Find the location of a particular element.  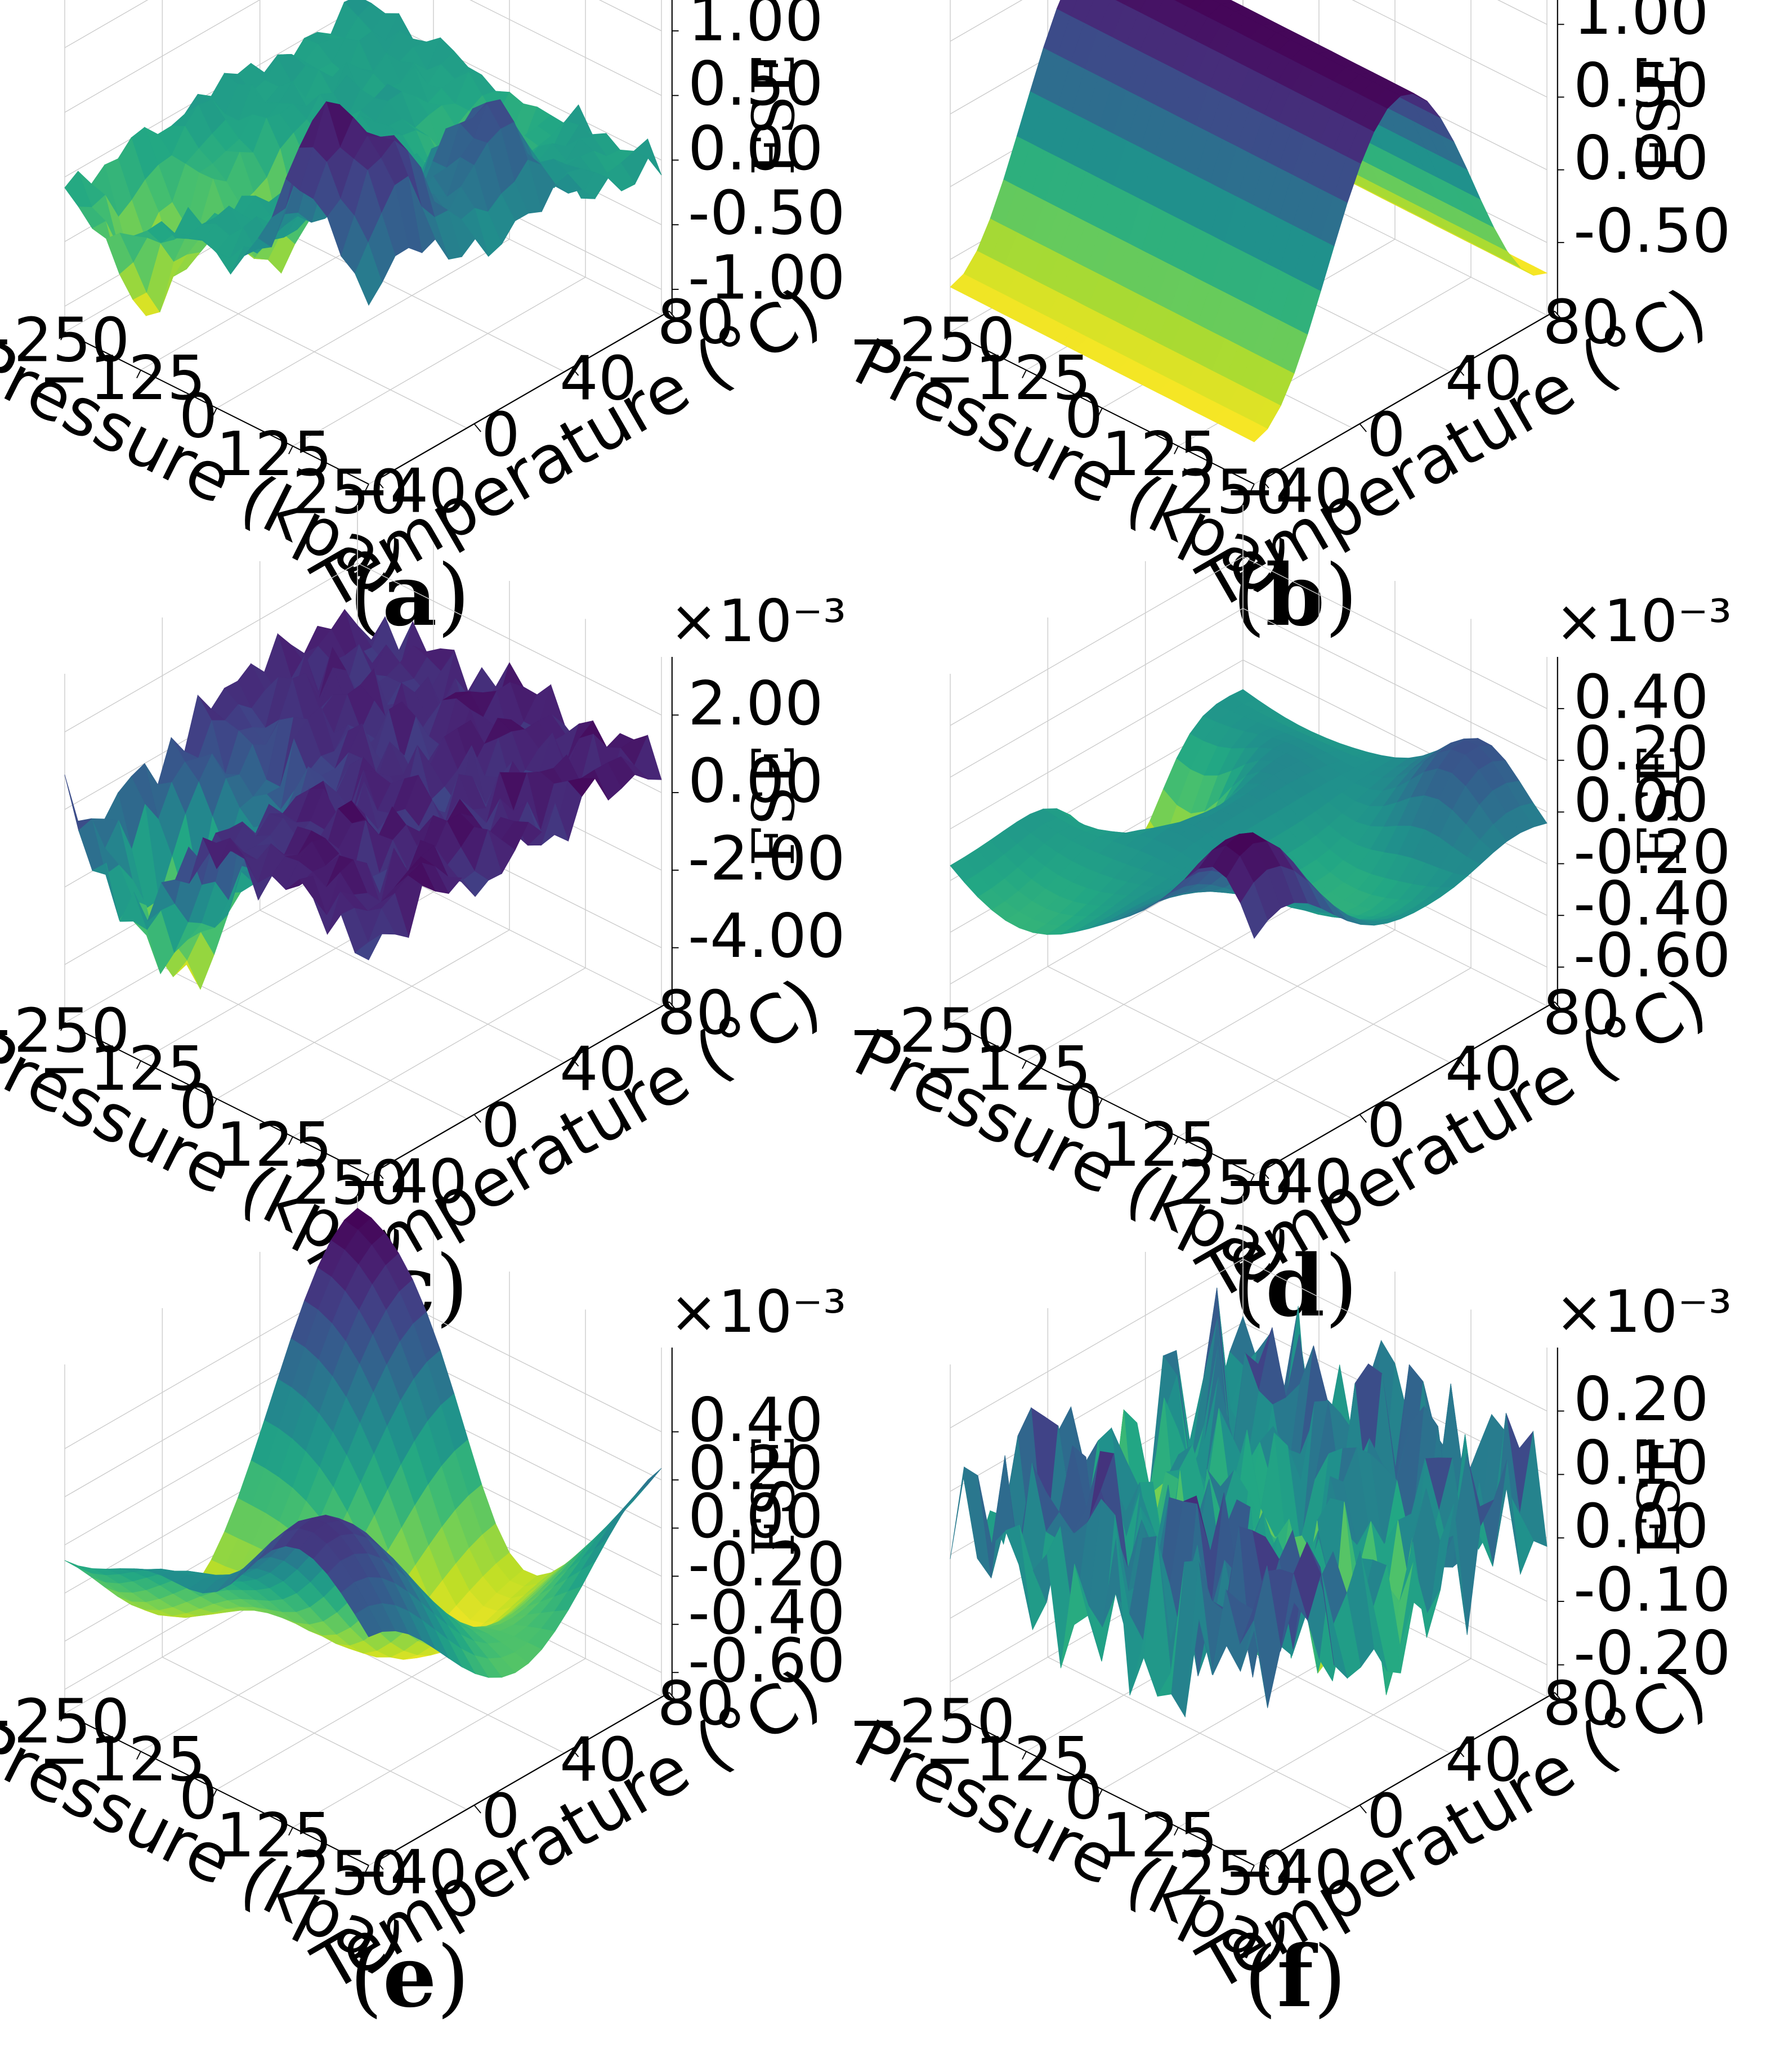

fse-tick-label: -0.40 is located at coordinates (1652, 904).